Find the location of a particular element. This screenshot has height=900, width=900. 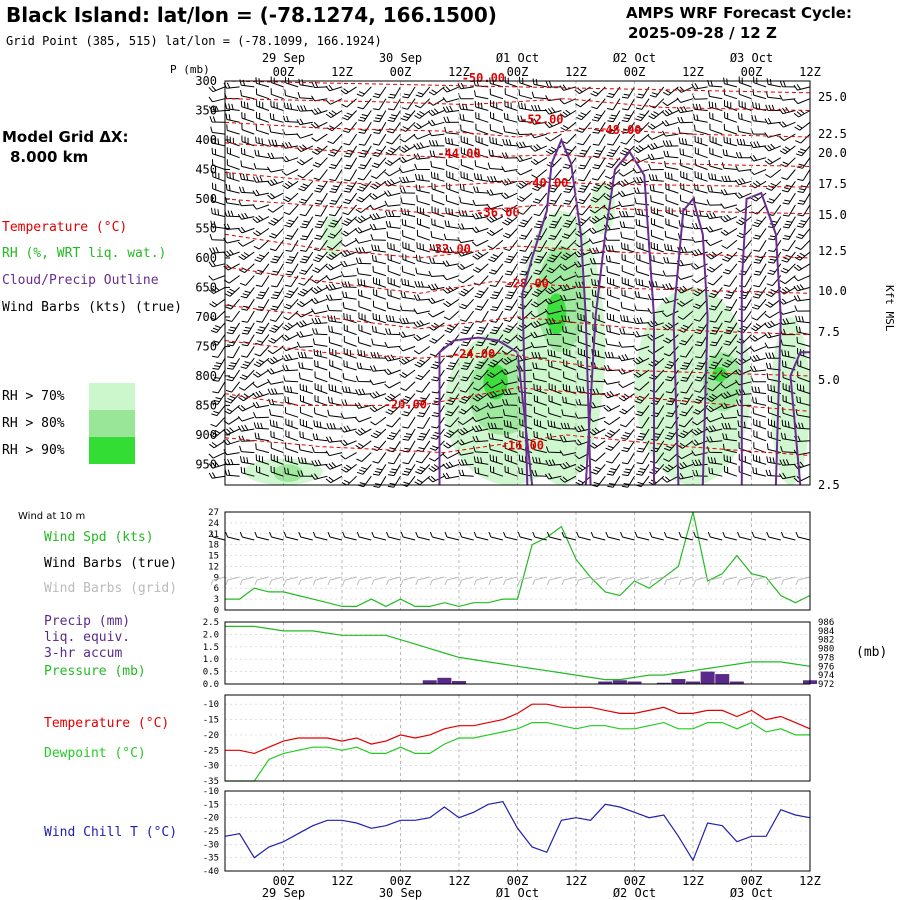

top-hour-label: 12Z is located at coordinates (576, 72).